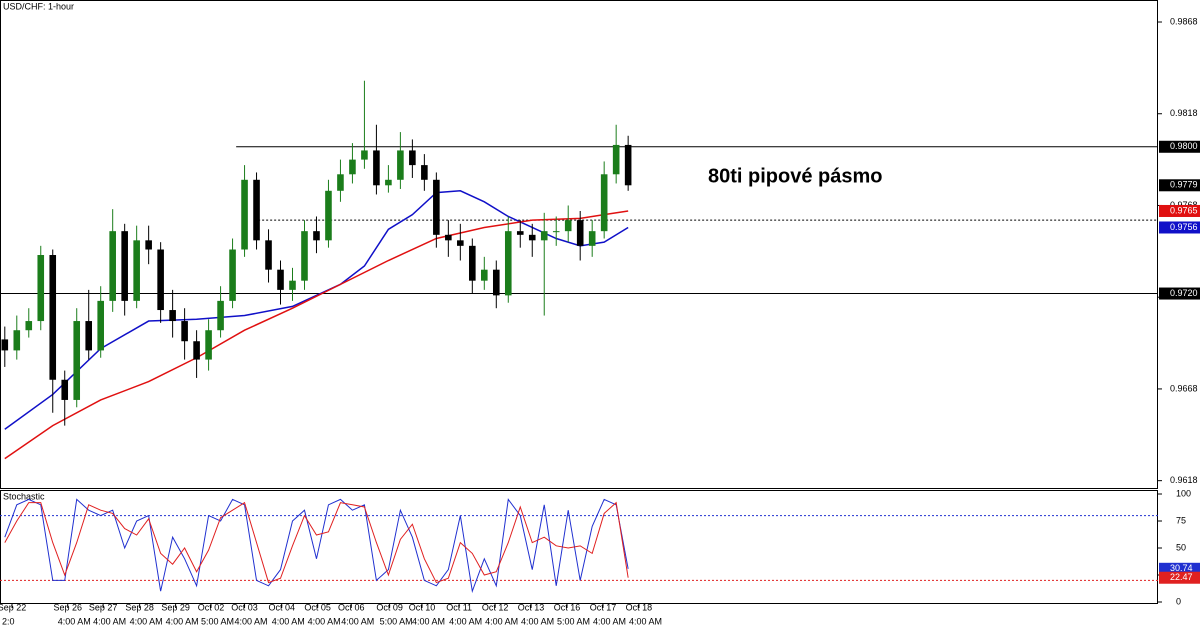  What do you see at coordinates (495, 607) in the screenshot?
I see `x-tick-label: Oct 12` at bounding box center [495, 607].